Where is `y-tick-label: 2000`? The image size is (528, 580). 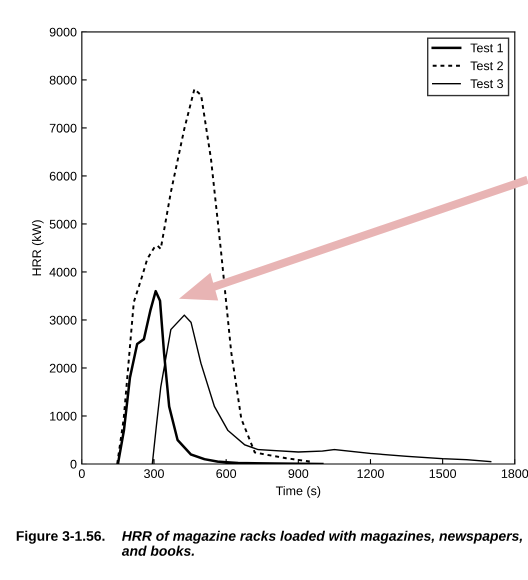
y-tick-label: 2000 is located at coordinates (63, 368).